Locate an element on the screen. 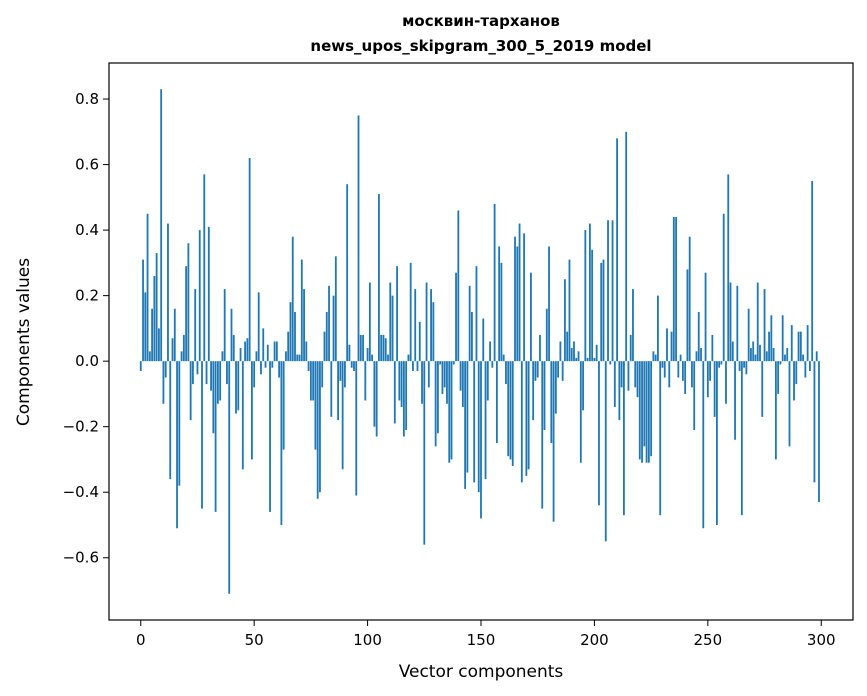 This screenshot has width=867, height=696. x-tick-label-3: 150 is located at coordinates (481, 640).